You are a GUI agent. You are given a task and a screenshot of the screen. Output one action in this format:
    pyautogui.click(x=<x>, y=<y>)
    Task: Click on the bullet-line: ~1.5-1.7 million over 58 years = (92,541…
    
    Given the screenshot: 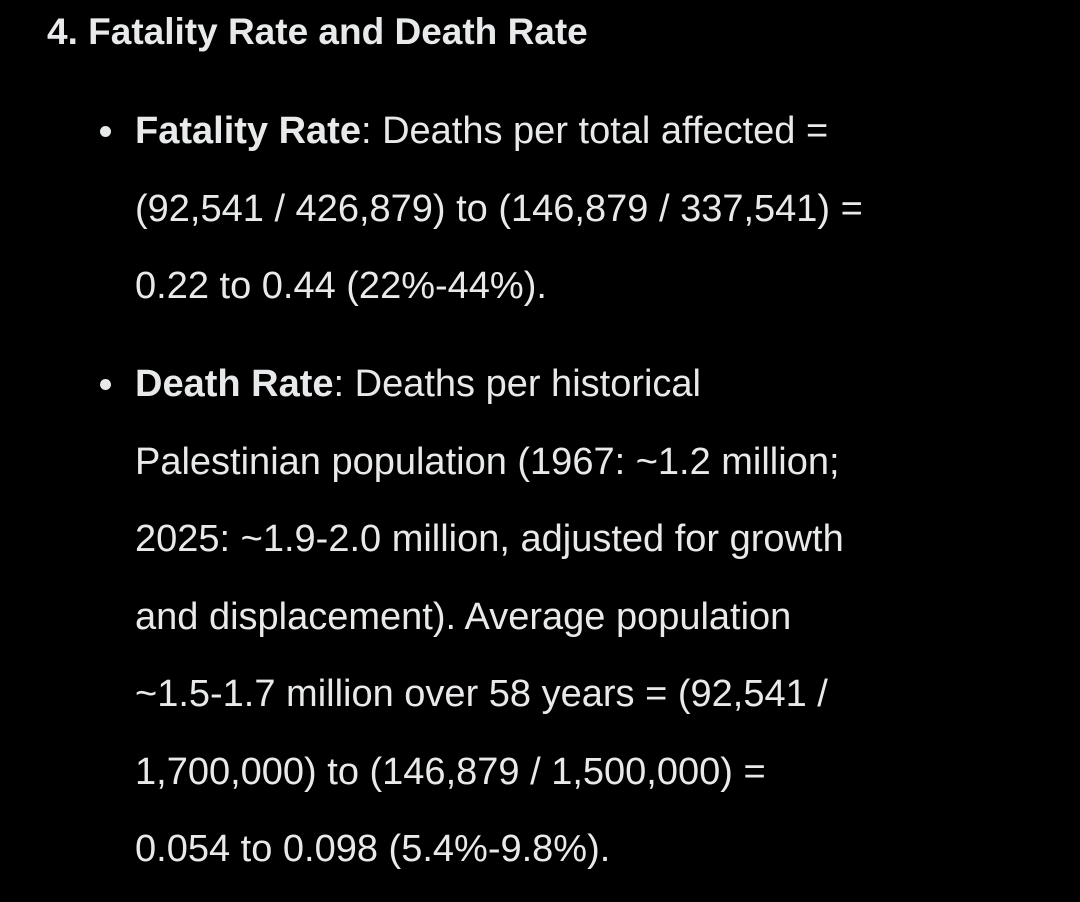 What is the action you would take?
    pyautogui.click(x=481, y=694)
    